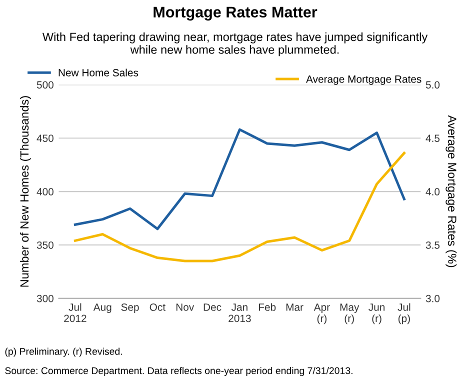 The image size is (470, 385). Describe the element at coordinates (45, 138) in the screenshot. I see `y-tick-label: 450` at that location.